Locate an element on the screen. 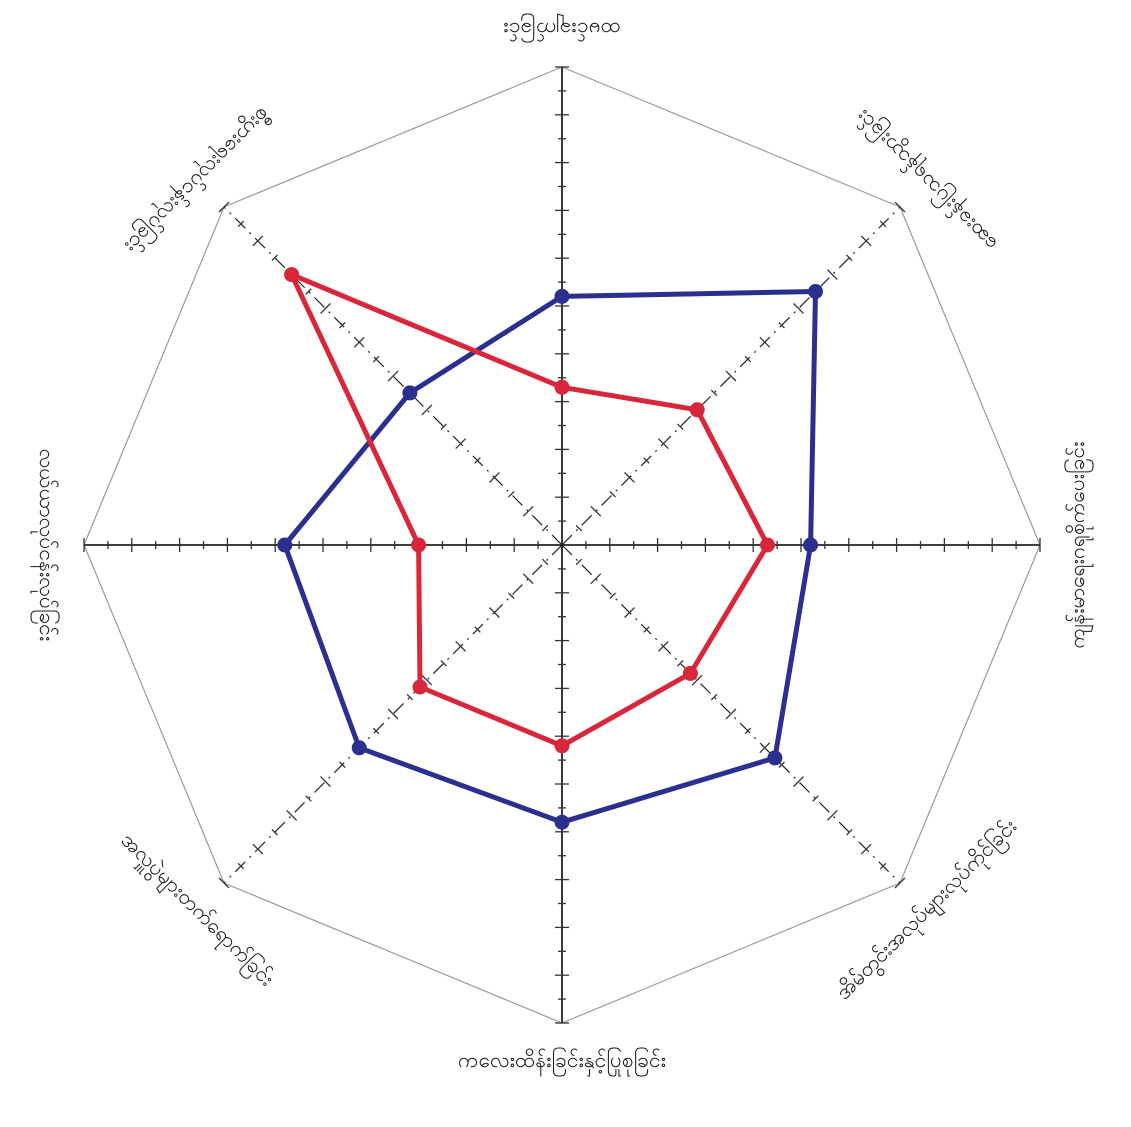 The height and width of the screenshot is (1127, 1131). axis-label: ထမင်းချက်ခြင်း is located at coordinates (561, 28).